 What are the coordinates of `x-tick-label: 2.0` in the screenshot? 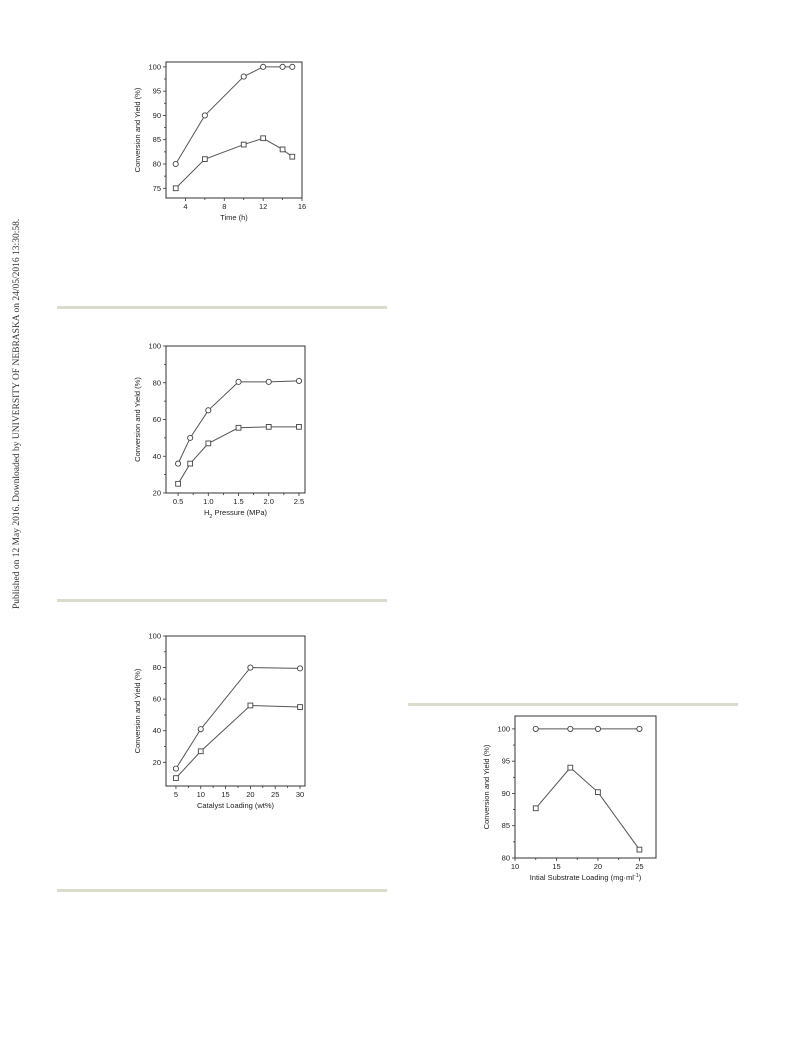 It's located at (269, 501).